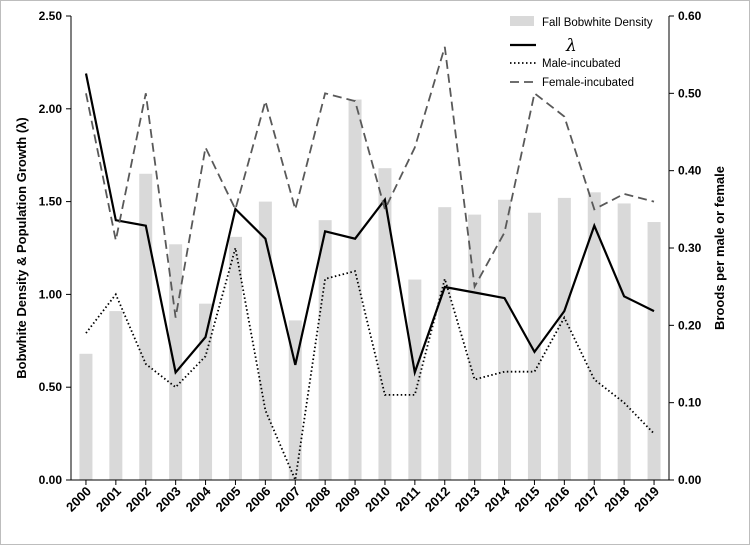 This screenshot has width=750, height=545. Describe the element at coordinates (505, 339) in the screenshot. I see `density-bar-2014` at that location.